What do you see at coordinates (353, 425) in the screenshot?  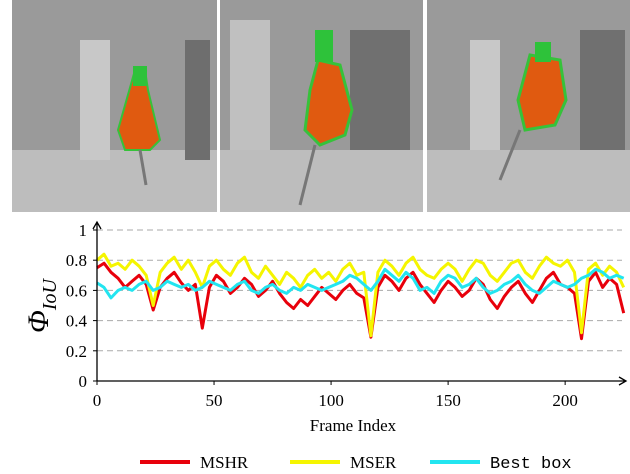 I see `x-axis-label: Frame Index` at bounding box center [353, 425].